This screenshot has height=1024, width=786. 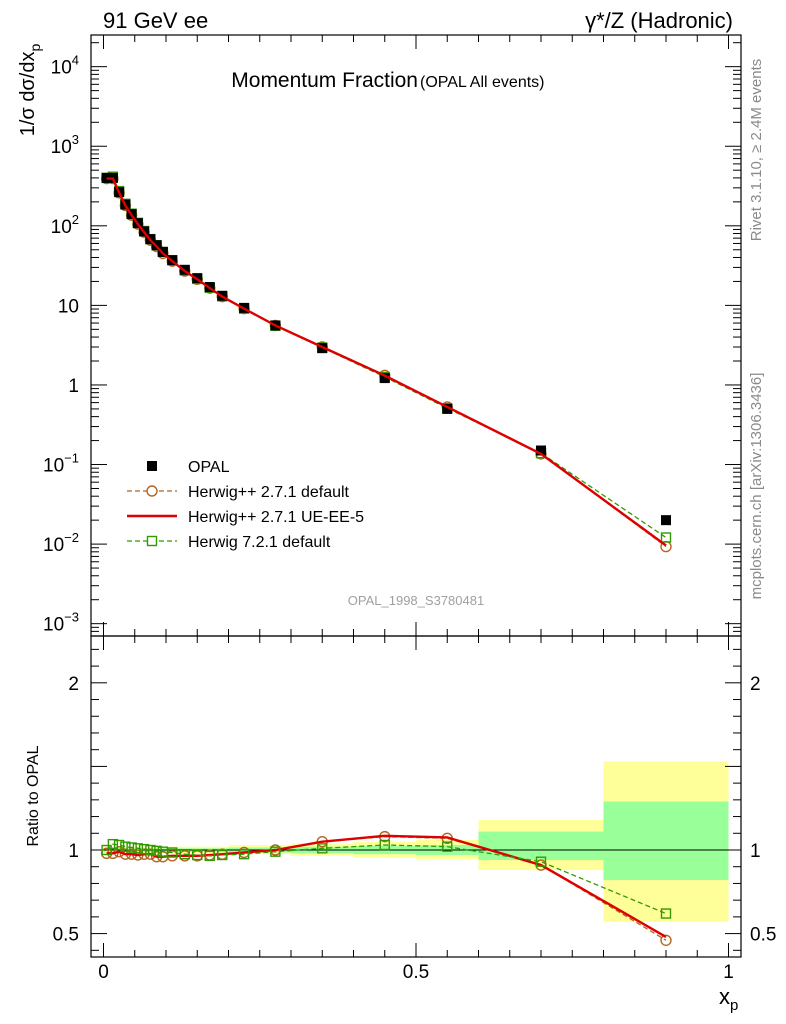 I want to click on chart-subtitle: (OPAL All events), so click(x=482, y=82).